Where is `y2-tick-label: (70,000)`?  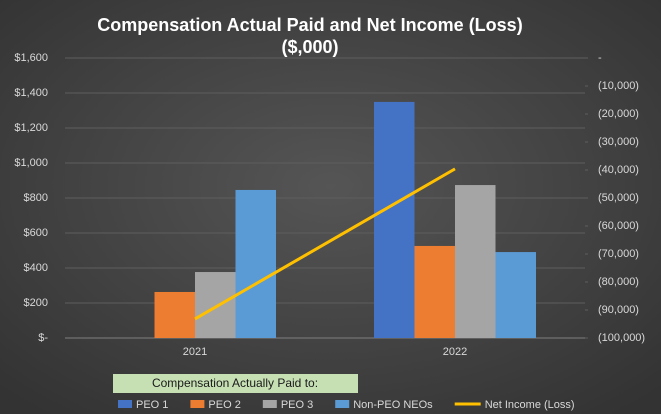
y2-tick-label: (70,000) is located at coordinates (618, 254).